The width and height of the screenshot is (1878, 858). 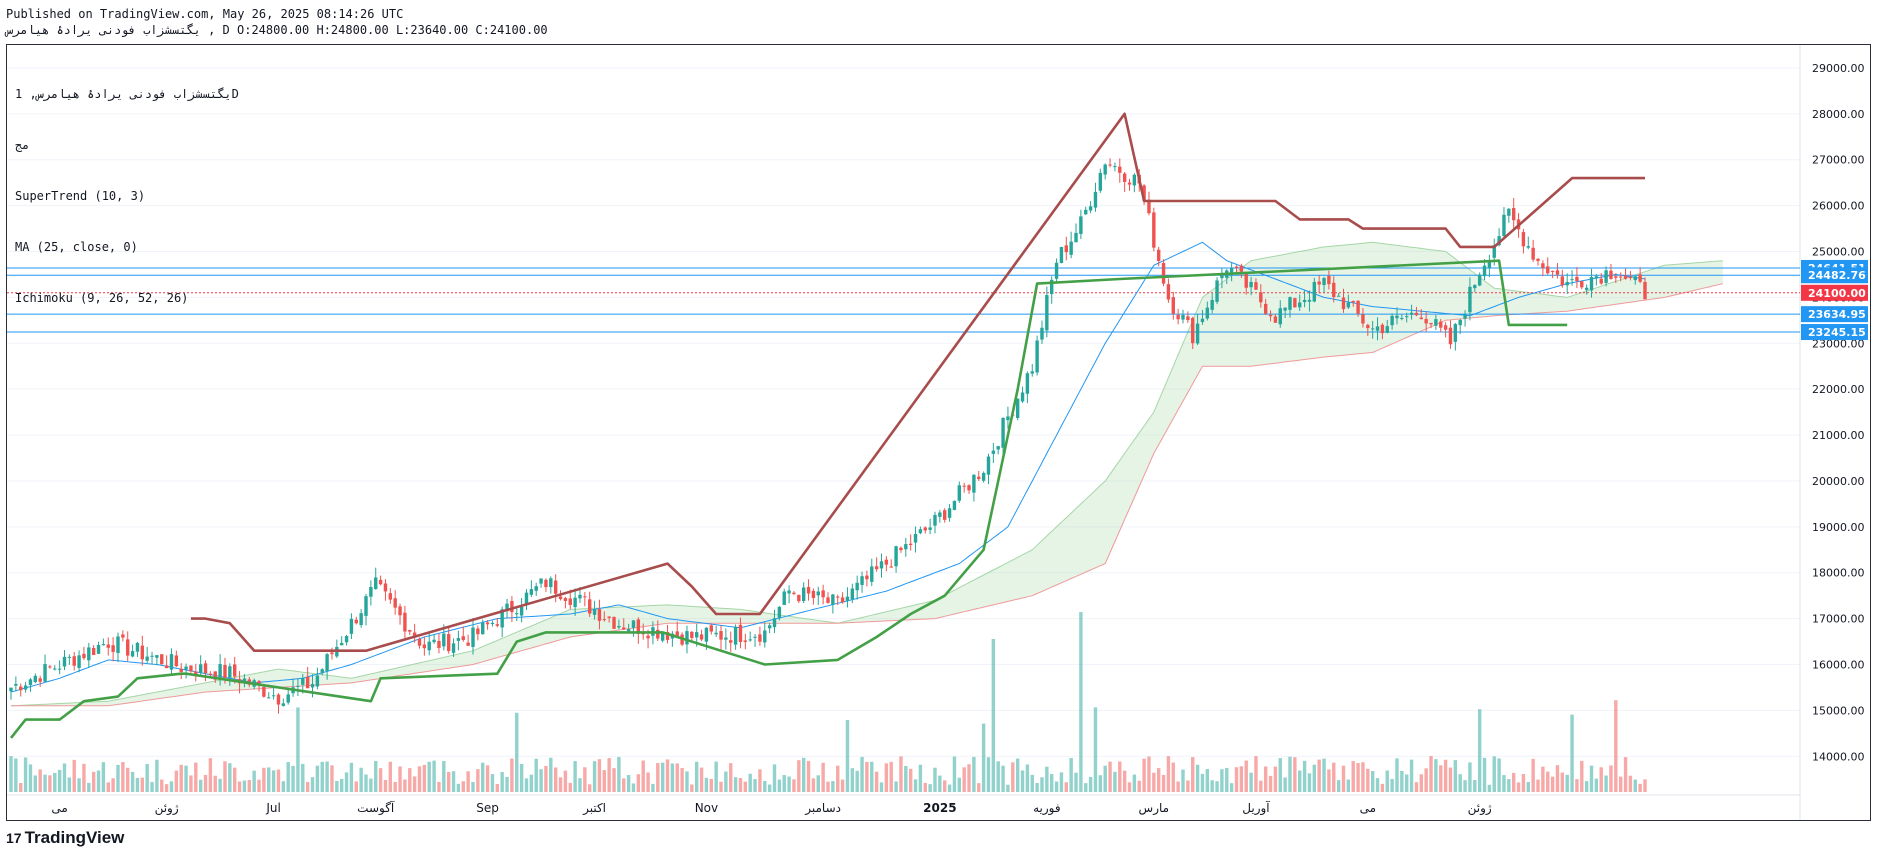 I want to click on price-label-box, so click(x=1834, y=314).